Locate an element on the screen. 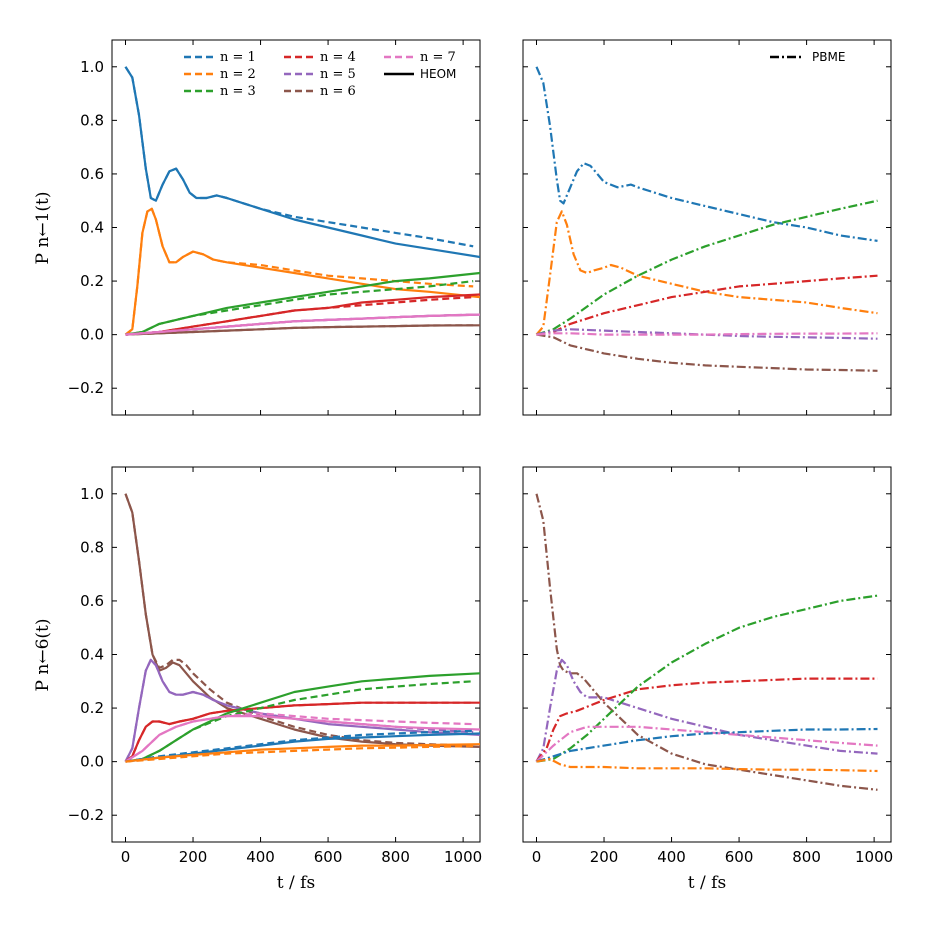 The image size is (933, 933). legend-label-n5: n = 5 is located at coordinates (338, 74).